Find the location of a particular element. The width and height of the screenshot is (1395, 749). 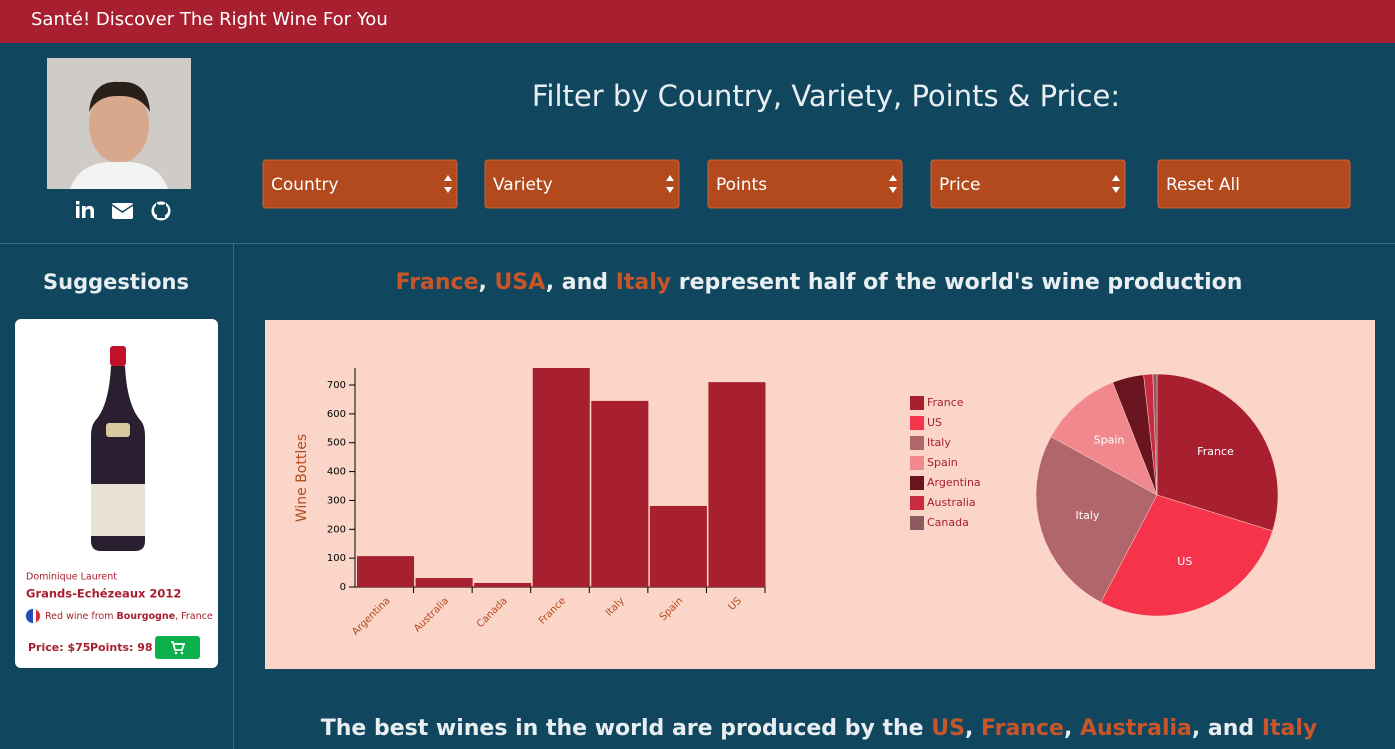

legend-label: Italy is located at coordinates (939, 442).